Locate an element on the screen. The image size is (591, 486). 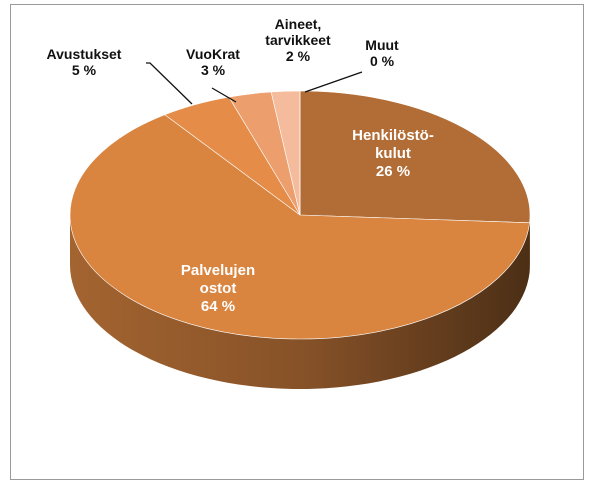
value-label: 0 % is located at coordinates (382, 61).